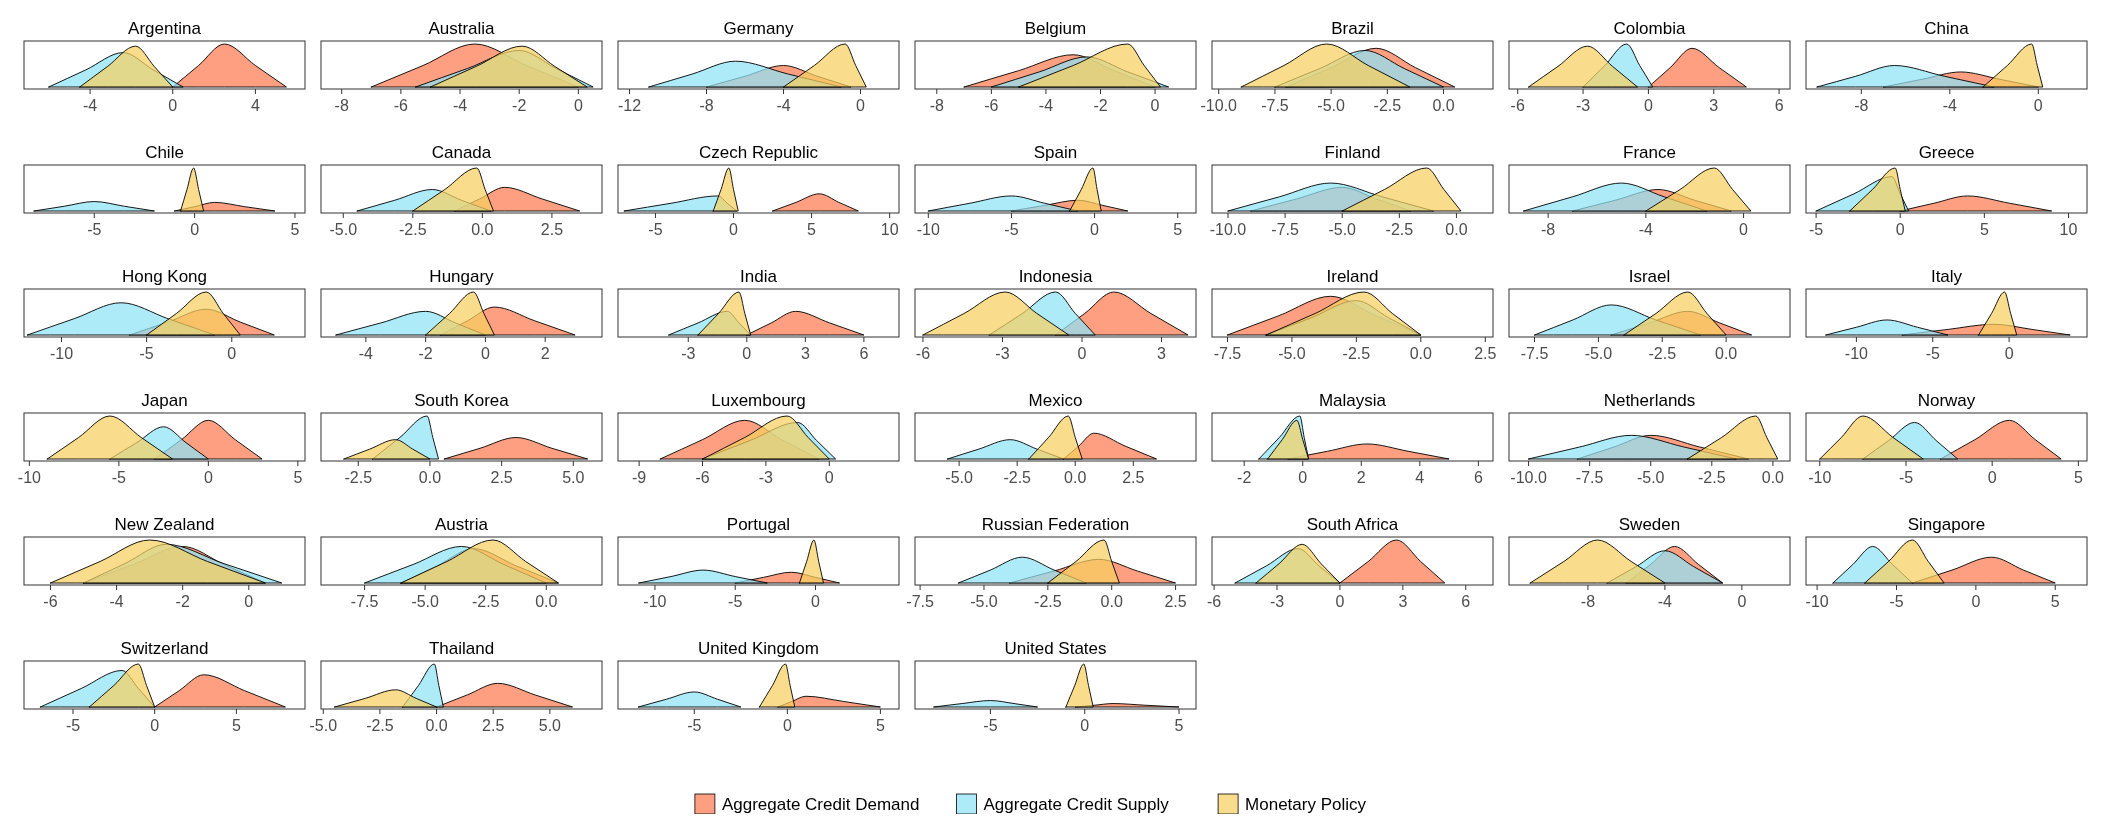 This screenshot has height=822, width=2101. I want to click on chart-title: Luxembourg, so click(758, 400).